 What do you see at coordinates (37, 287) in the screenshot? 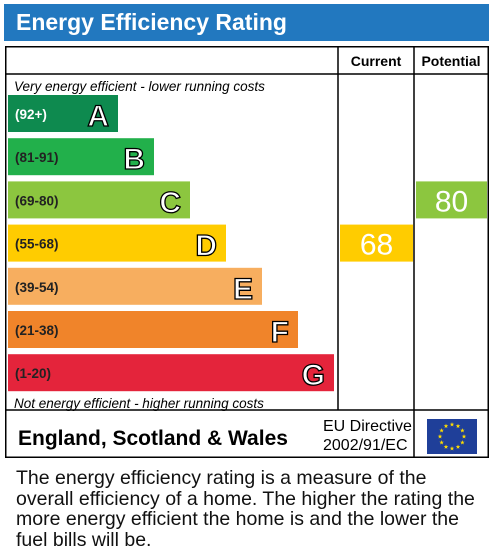
I see `band-range-label: (39-54)` at bounding box center [37, 287].